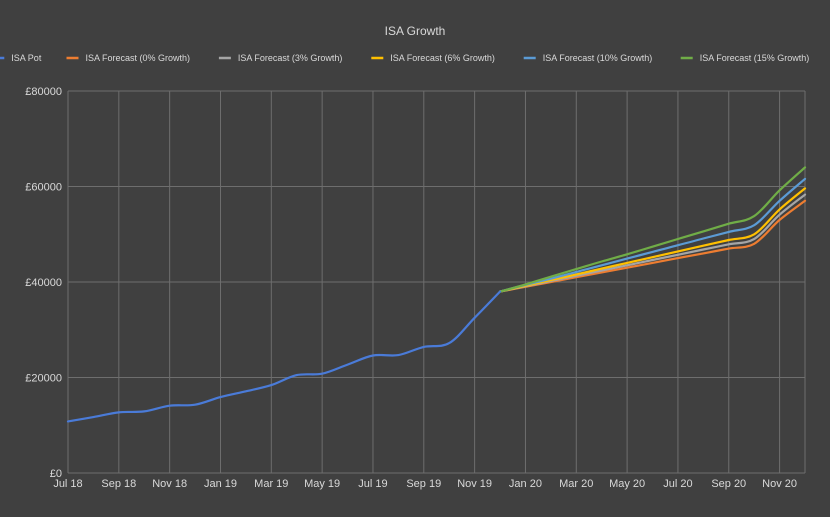 The height and width of the screenshot is (517, 830). What do you see at coordinates (652, 243) in the screenshot?
I see `series-line-isa-forecast-3-growth` at bounding box center [652, 243].